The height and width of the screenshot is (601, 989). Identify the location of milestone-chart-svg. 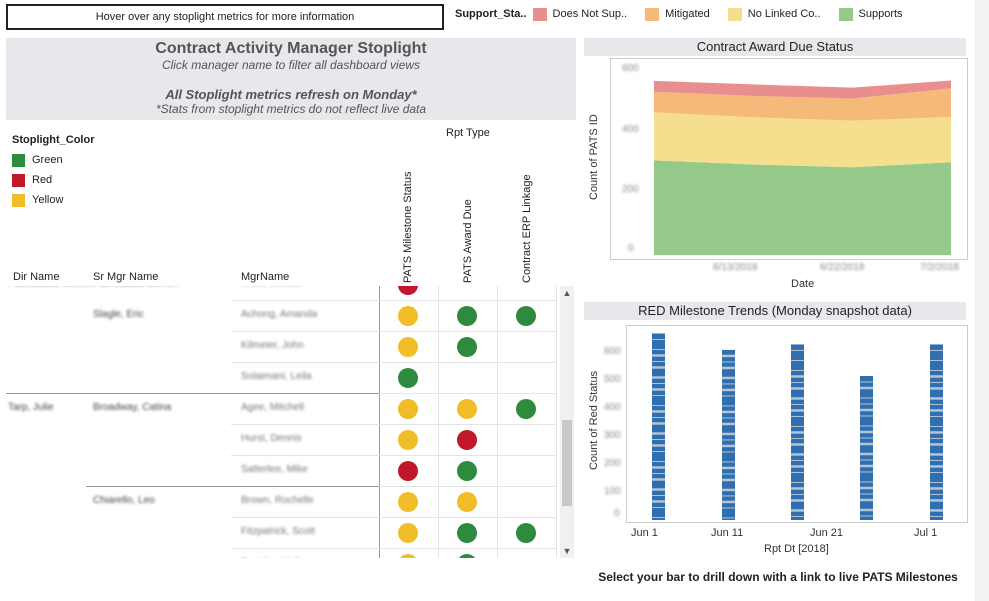
(797, 424).